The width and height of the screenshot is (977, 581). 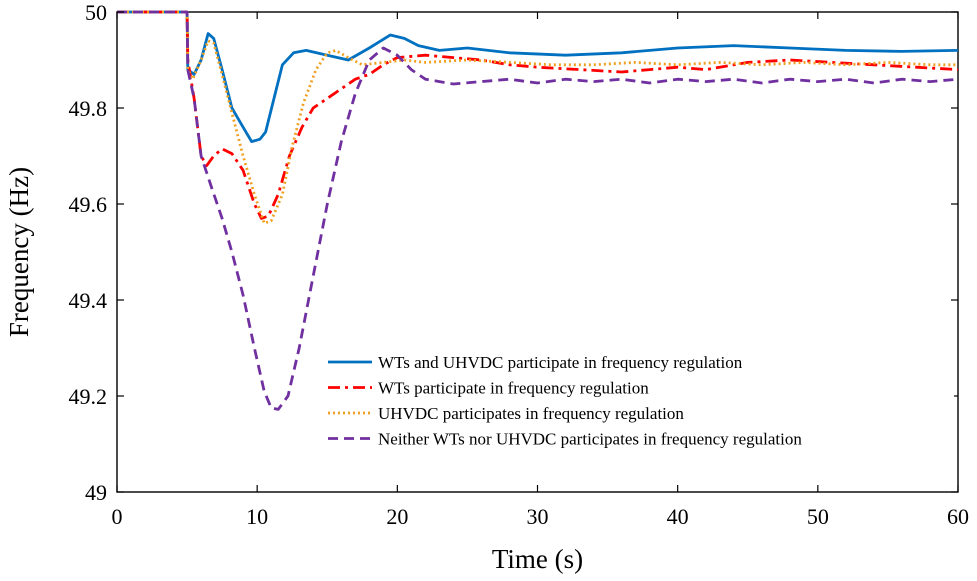 I want to click on x-axis-label: Time (s), so click(x=537, y=559).